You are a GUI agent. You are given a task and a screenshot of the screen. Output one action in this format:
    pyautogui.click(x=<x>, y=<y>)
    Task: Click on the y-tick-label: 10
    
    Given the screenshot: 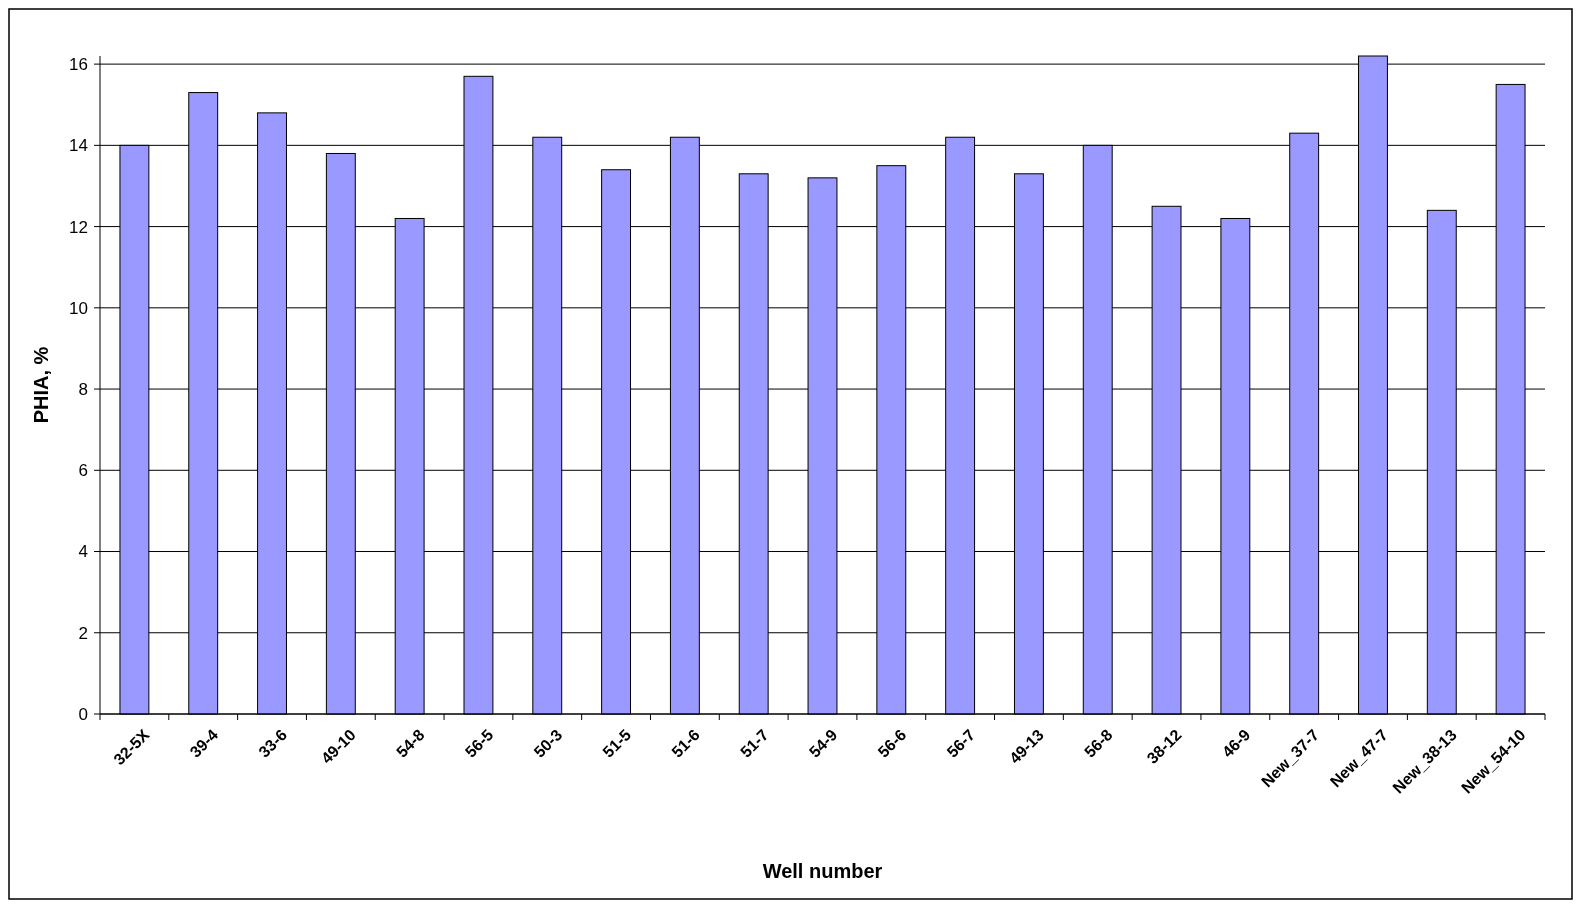 What is the action you would take?
    pyautogui.click(x=78, y=308)
    